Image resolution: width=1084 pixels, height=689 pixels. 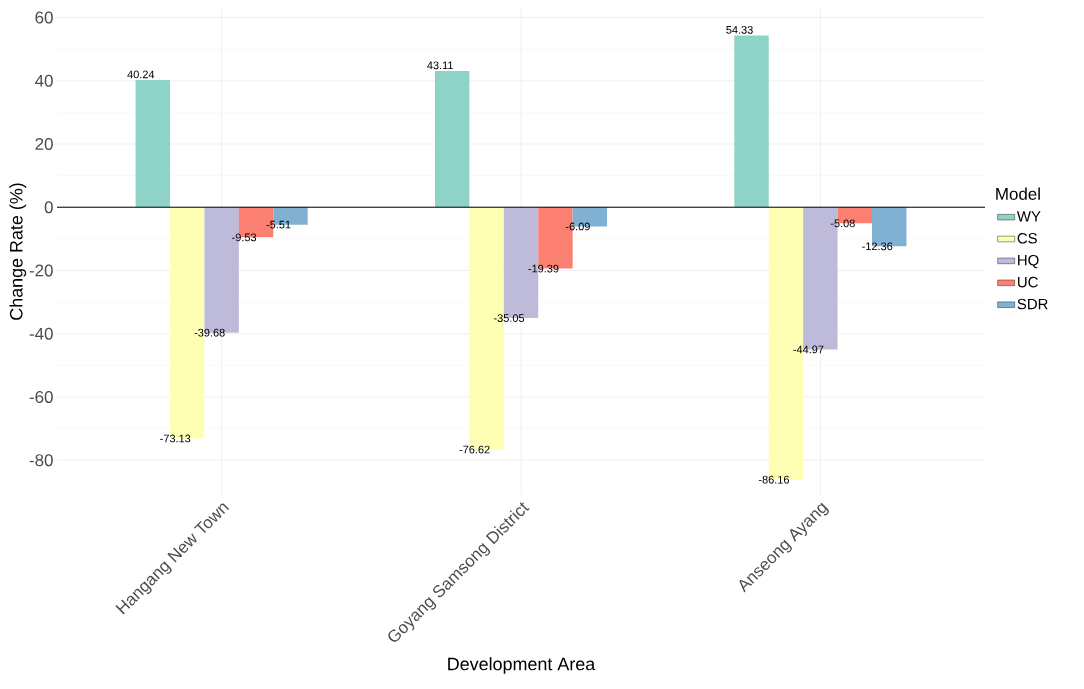 I want to click on y-tick-label: -40, so click(x=41, y=333).